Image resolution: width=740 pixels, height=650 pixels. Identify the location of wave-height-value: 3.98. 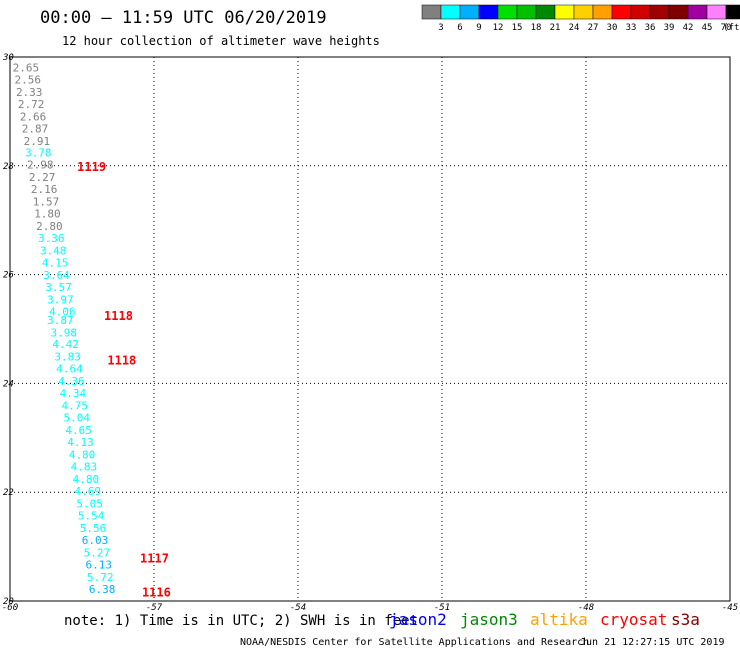
(64, 332).